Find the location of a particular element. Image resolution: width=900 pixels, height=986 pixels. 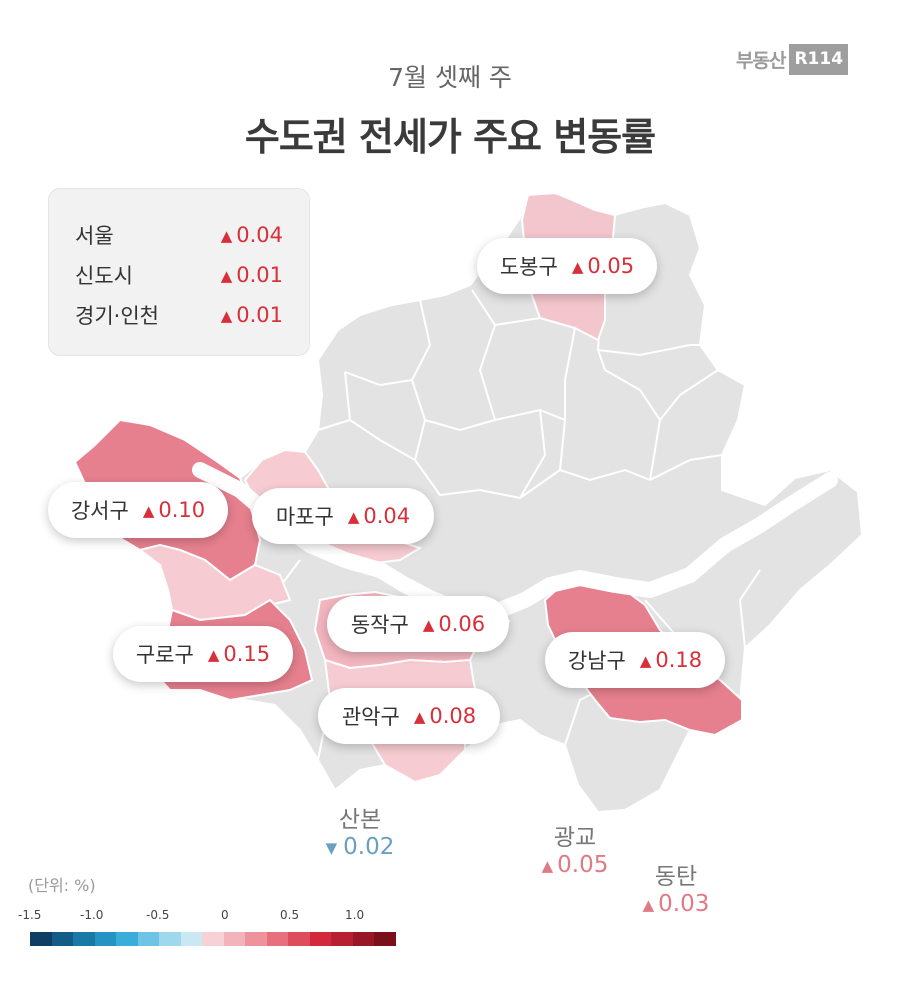

district-value: 0.18 is located at coordinates (671, 660).